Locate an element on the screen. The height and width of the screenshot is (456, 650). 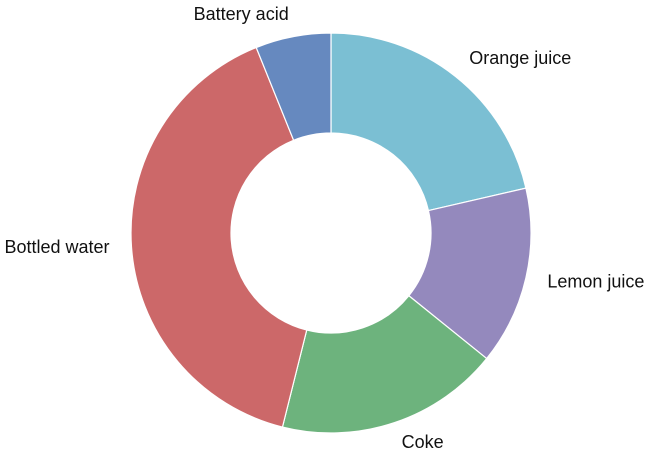
label-coke: Coke is located at coordinates (423, 442).